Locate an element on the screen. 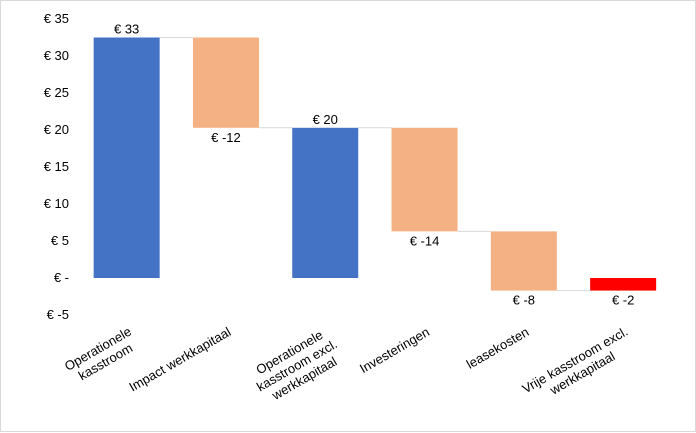 This screenshot has height=433, width=696. category-label-line: Investeringen is located at coordinates (394, 350).